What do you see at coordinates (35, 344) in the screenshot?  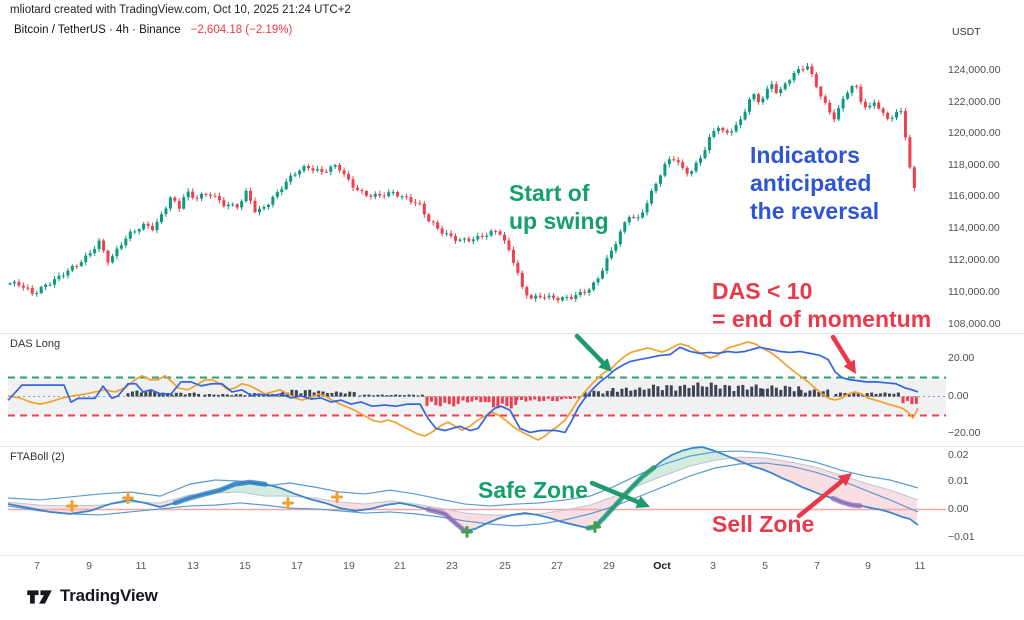 I see `das-indicator-label: DAS Long` at bounding box center [35, 344].